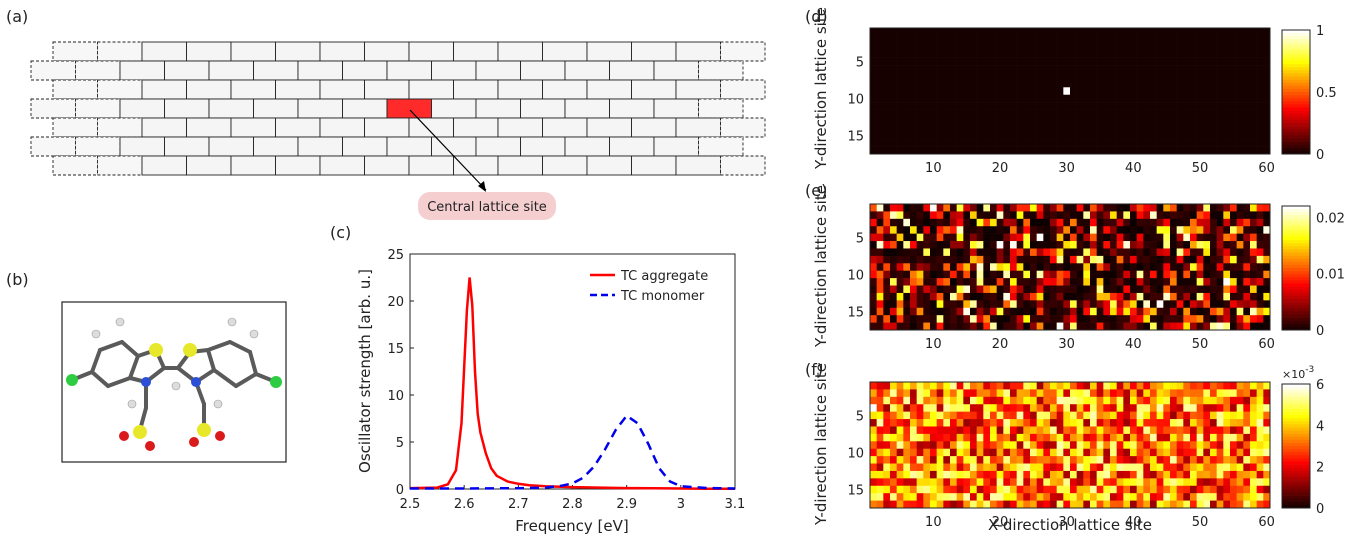 The image size is (1357, 535). What do you see at coordinates (816, 190) in the screenshot?
I see `panel-label-e: (e)` at bounding box center [816, 190].